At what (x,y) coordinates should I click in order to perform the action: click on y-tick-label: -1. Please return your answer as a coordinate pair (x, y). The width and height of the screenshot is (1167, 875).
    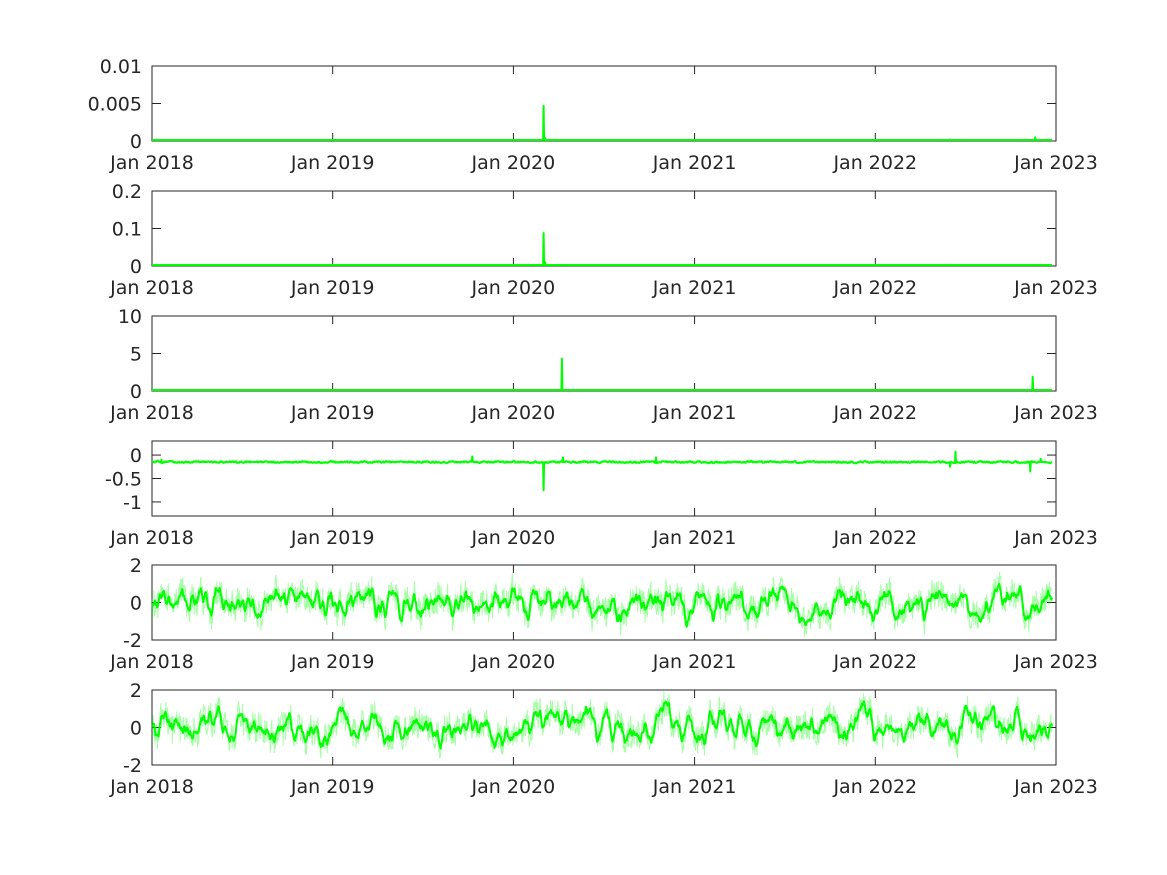
    Looking at the image, I should click on (132, 503).